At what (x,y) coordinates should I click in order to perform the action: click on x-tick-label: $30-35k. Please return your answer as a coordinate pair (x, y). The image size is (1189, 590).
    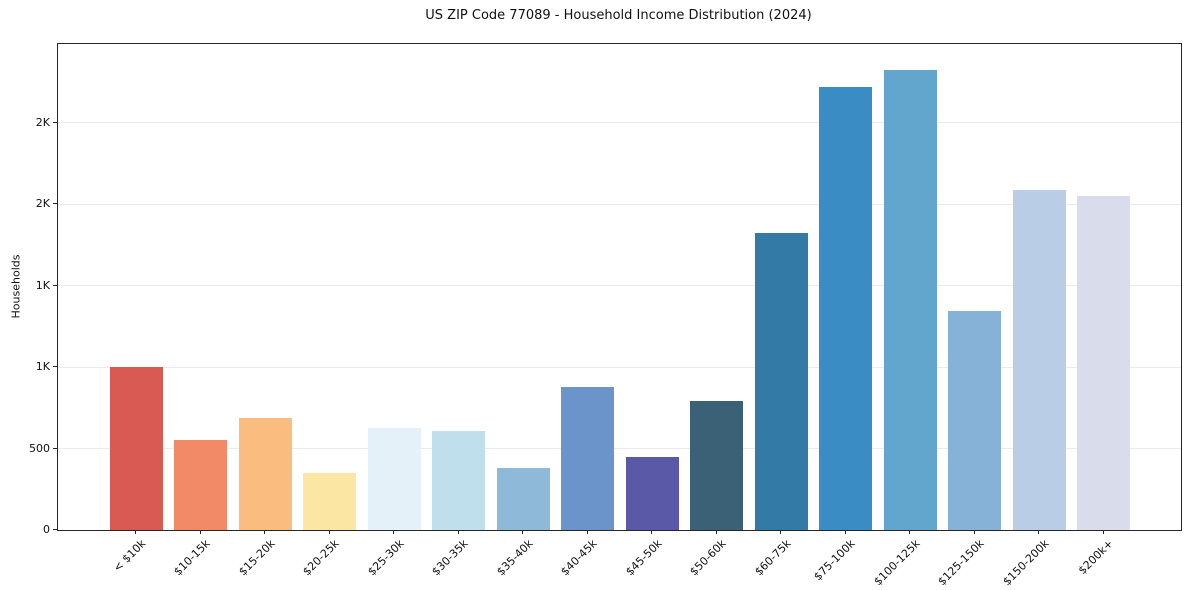
    Looking at the image, I should click on (450, 558).